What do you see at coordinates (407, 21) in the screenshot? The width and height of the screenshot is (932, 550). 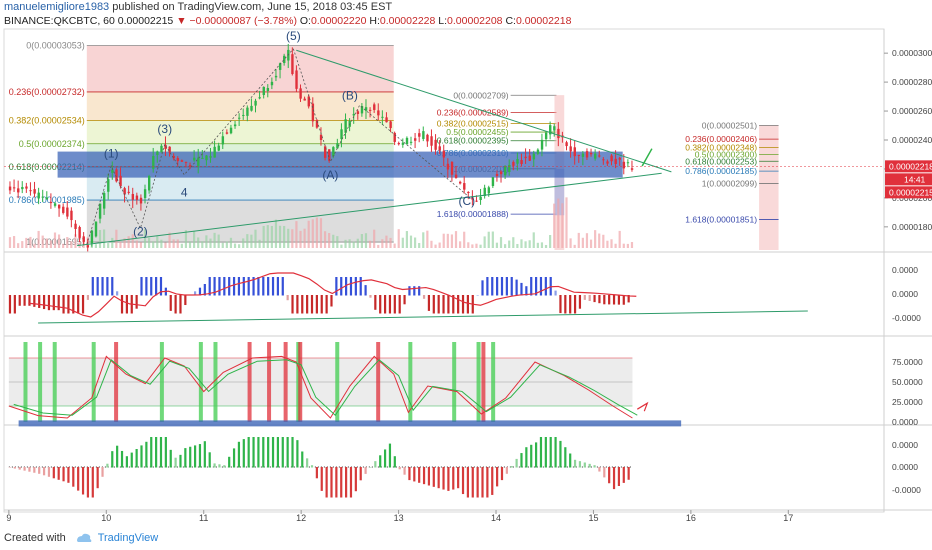 I see `high-value: 0.00002228` at bounding box center [407, 21].